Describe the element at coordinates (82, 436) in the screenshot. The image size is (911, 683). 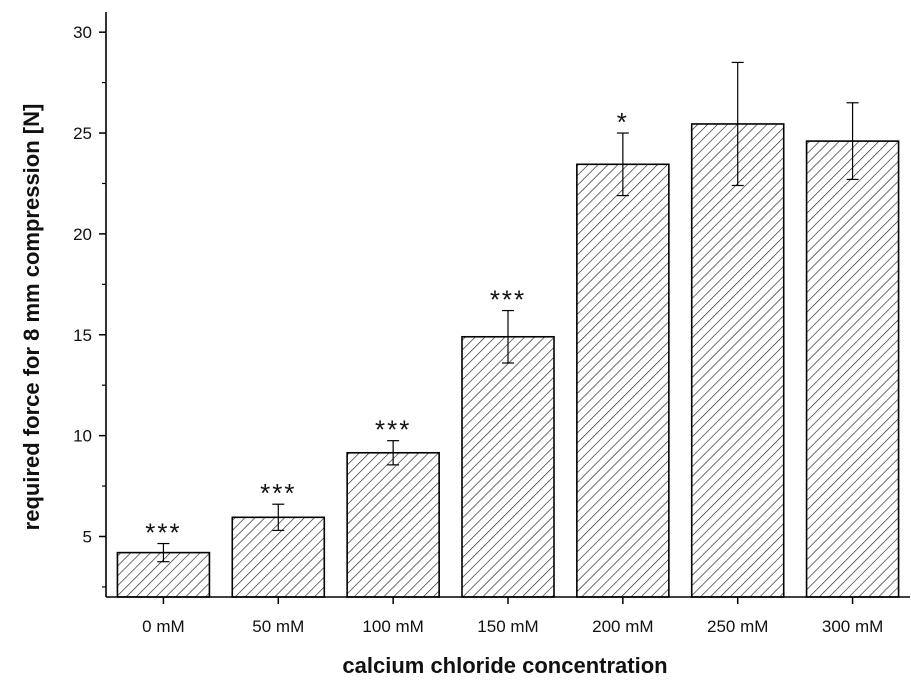
I see `y-tick-label: 10` at that location.